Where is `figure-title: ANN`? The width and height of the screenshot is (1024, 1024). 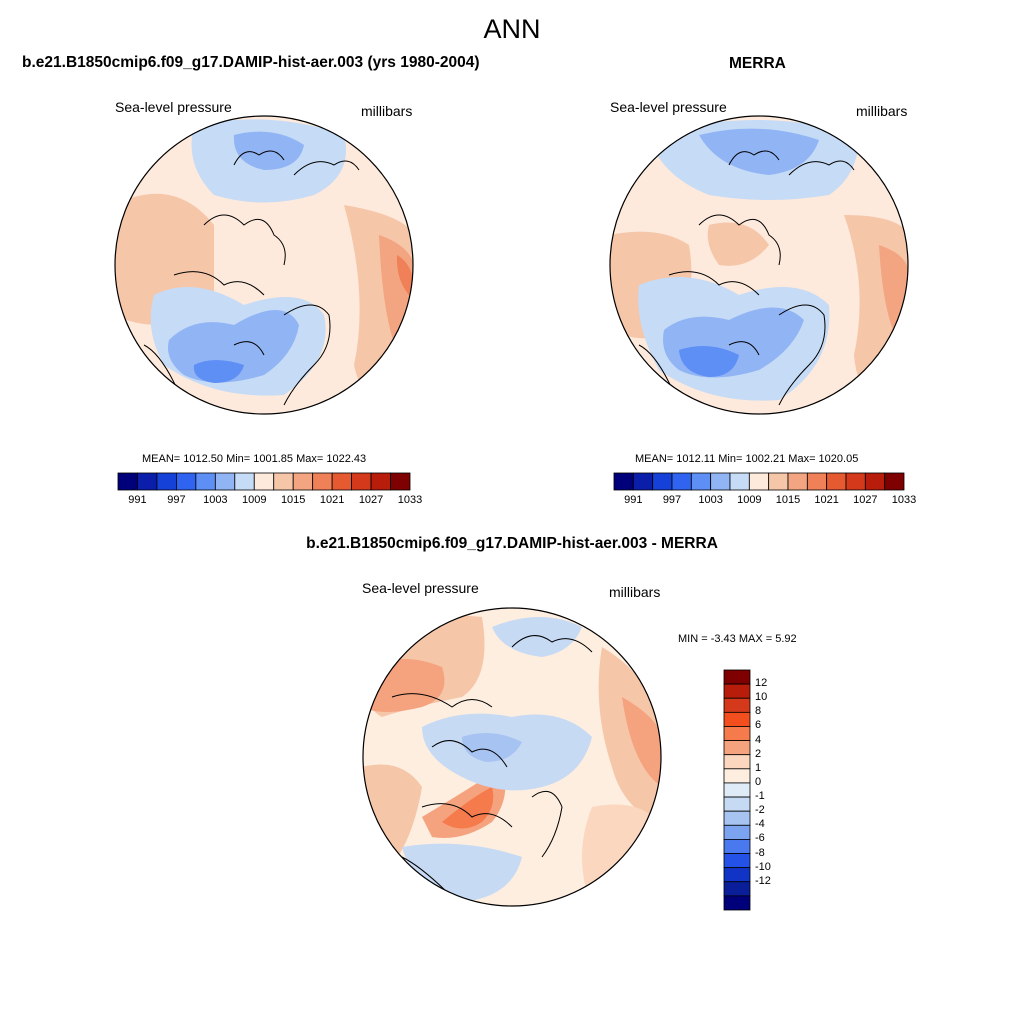
figure-title: ANN is located at coordinates (512, 29).